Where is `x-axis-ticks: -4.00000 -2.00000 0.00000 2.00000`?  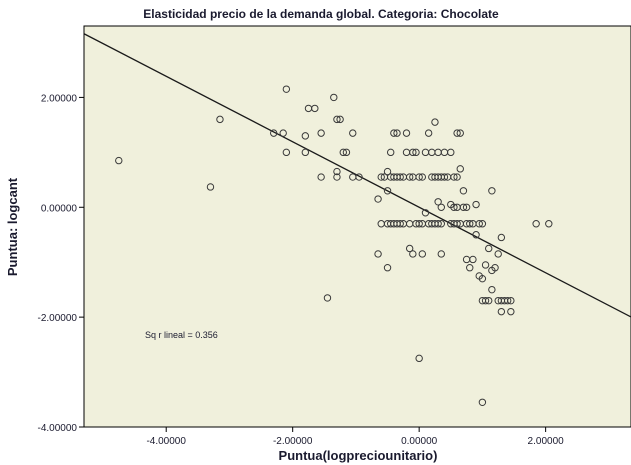
x-axis-ticks: -4.00000 -2.00000 0.00000 2.00000 is located at coordinates (355, 437).